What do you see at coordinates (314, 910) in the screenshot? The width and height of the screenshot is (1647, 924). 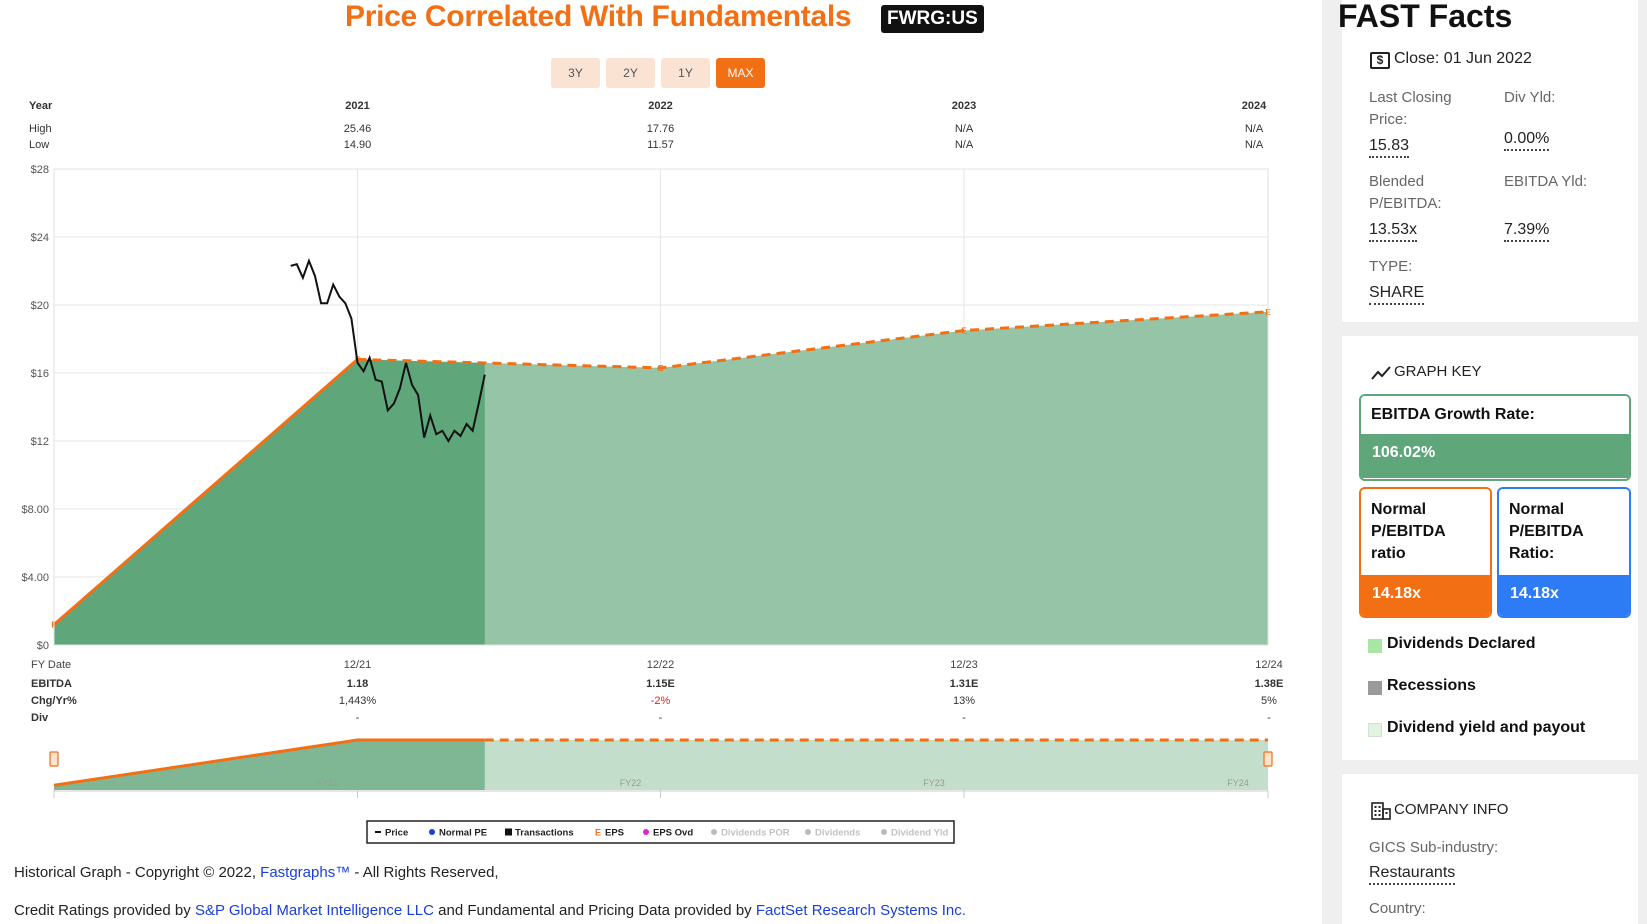 I see `sp-global-link: S&P Global Market Intelligence LLC` at bounding box center [314, 910].